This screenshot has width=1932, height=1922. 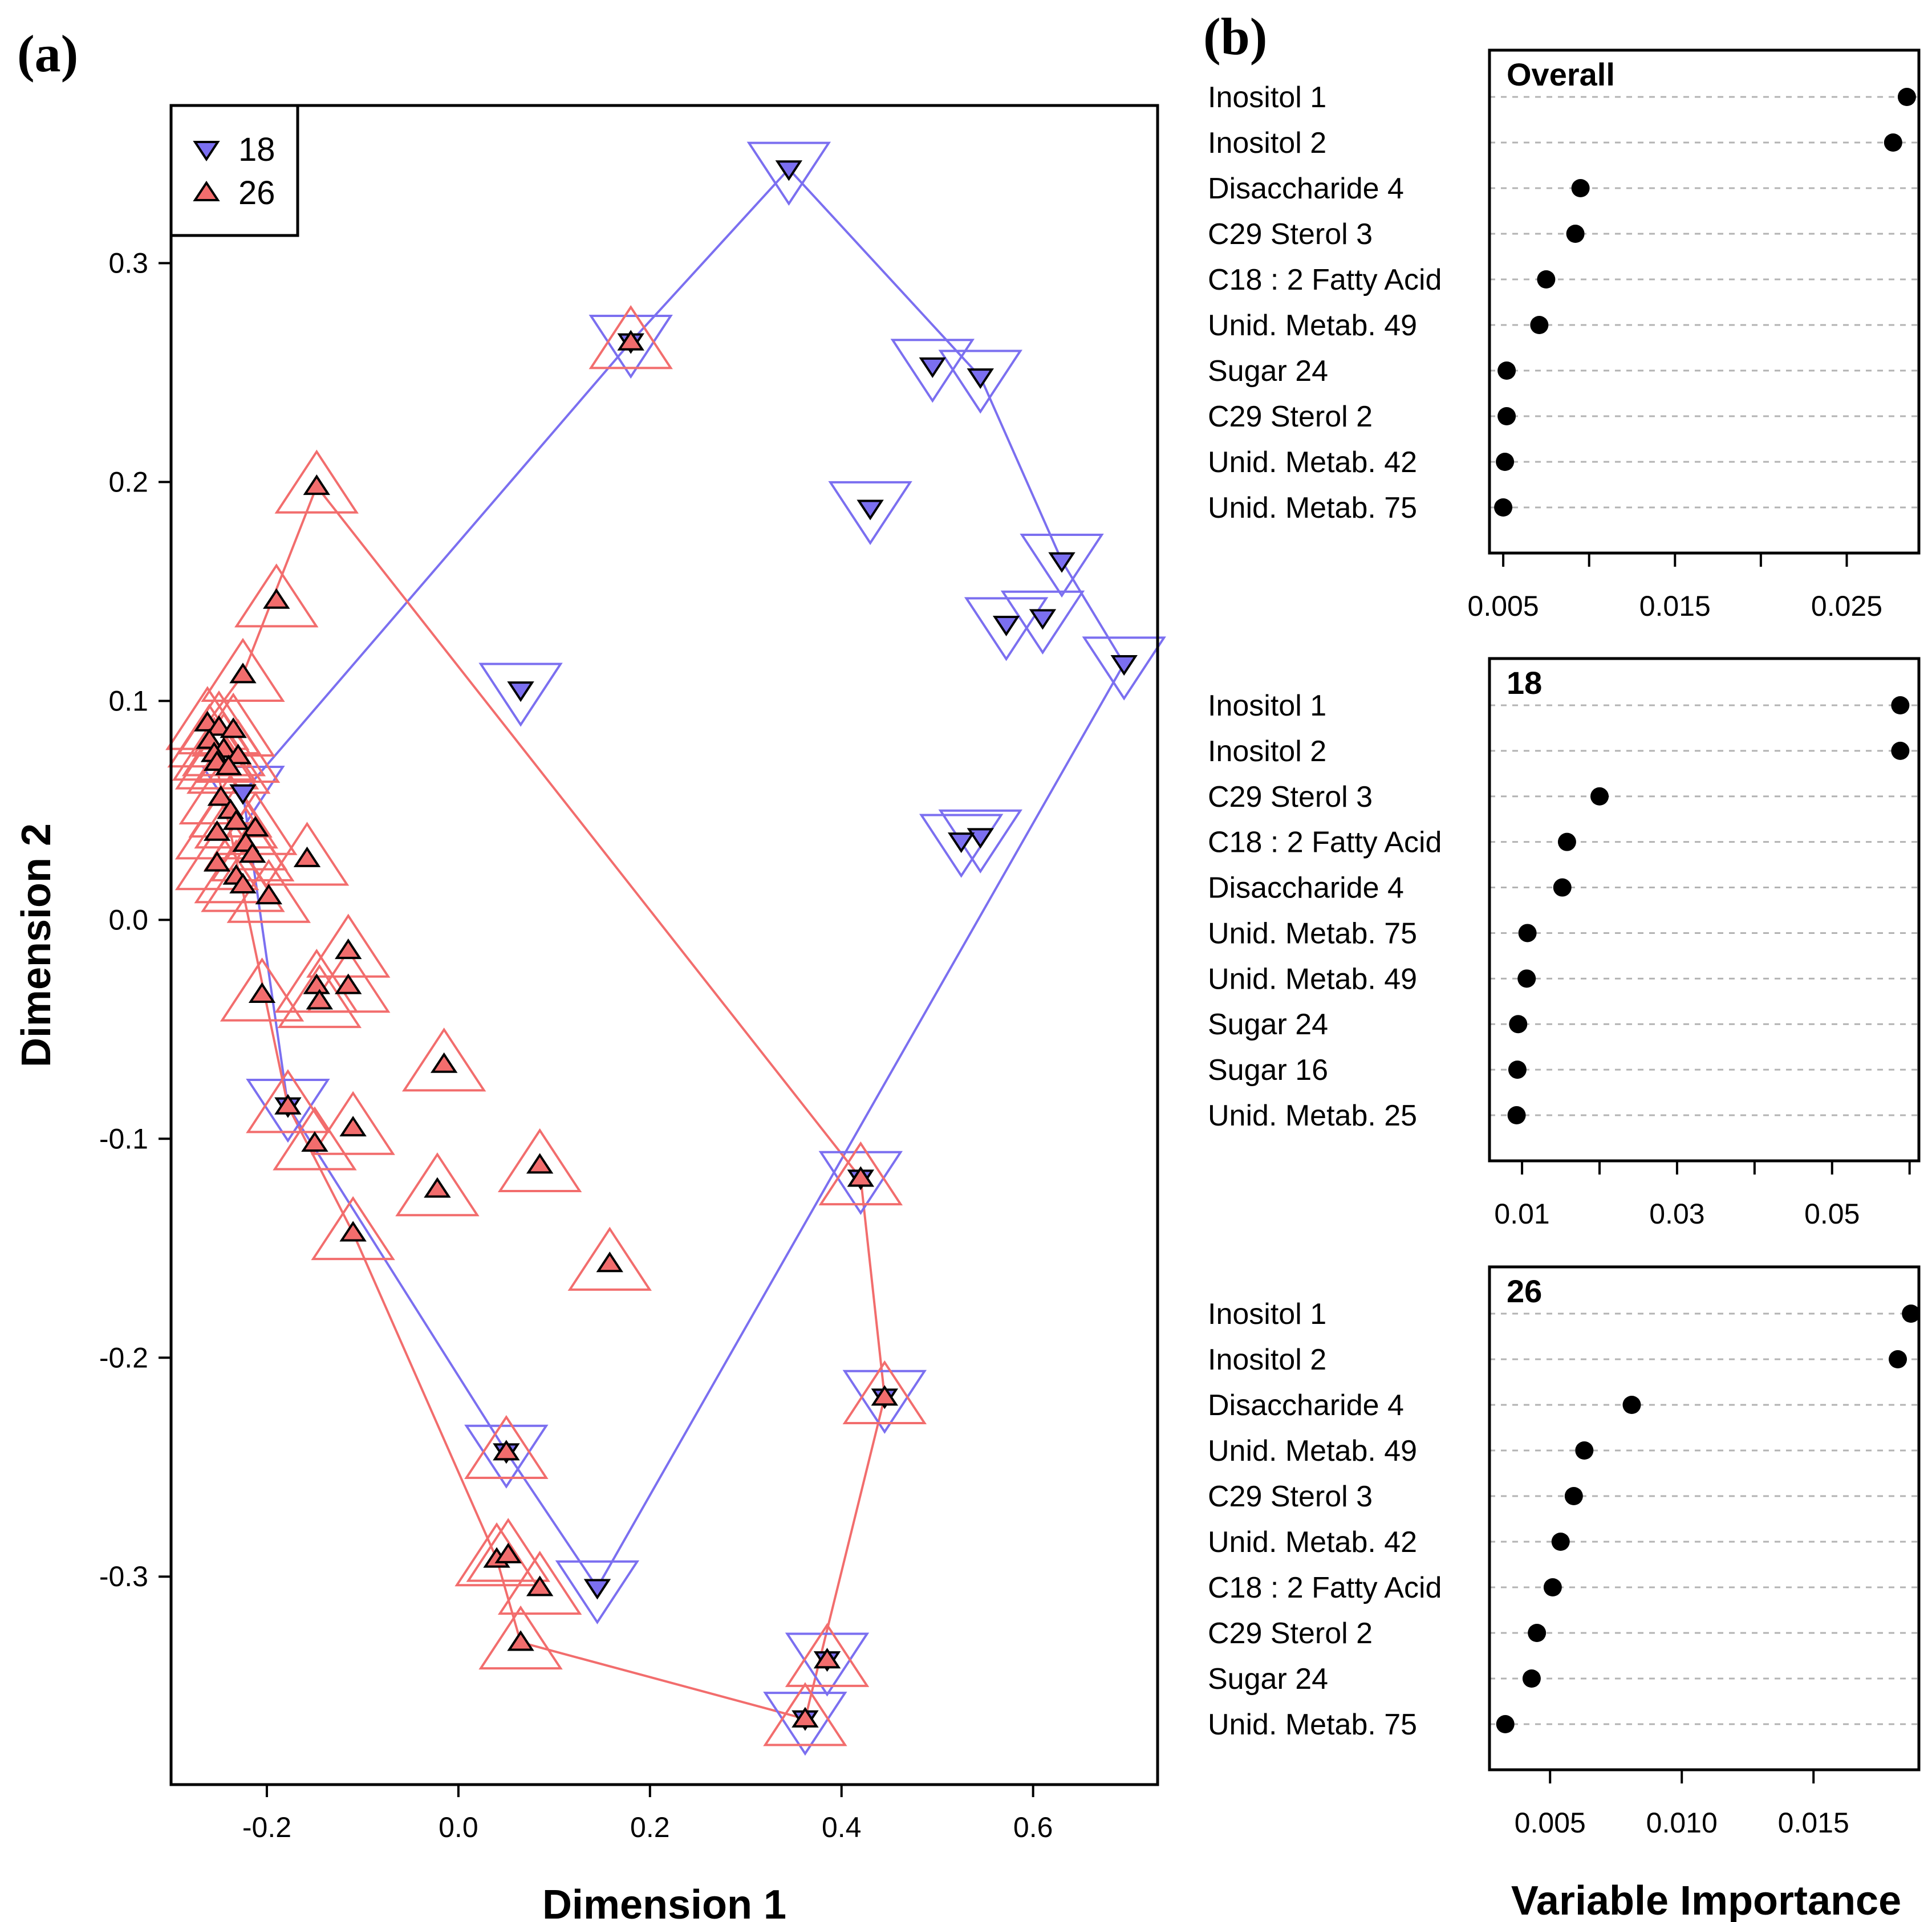 What do you see at coordinates (1813, 1823) in the screenshot?
I see `x-tick-label: 0.015` at bounding box center [1813, 1823].